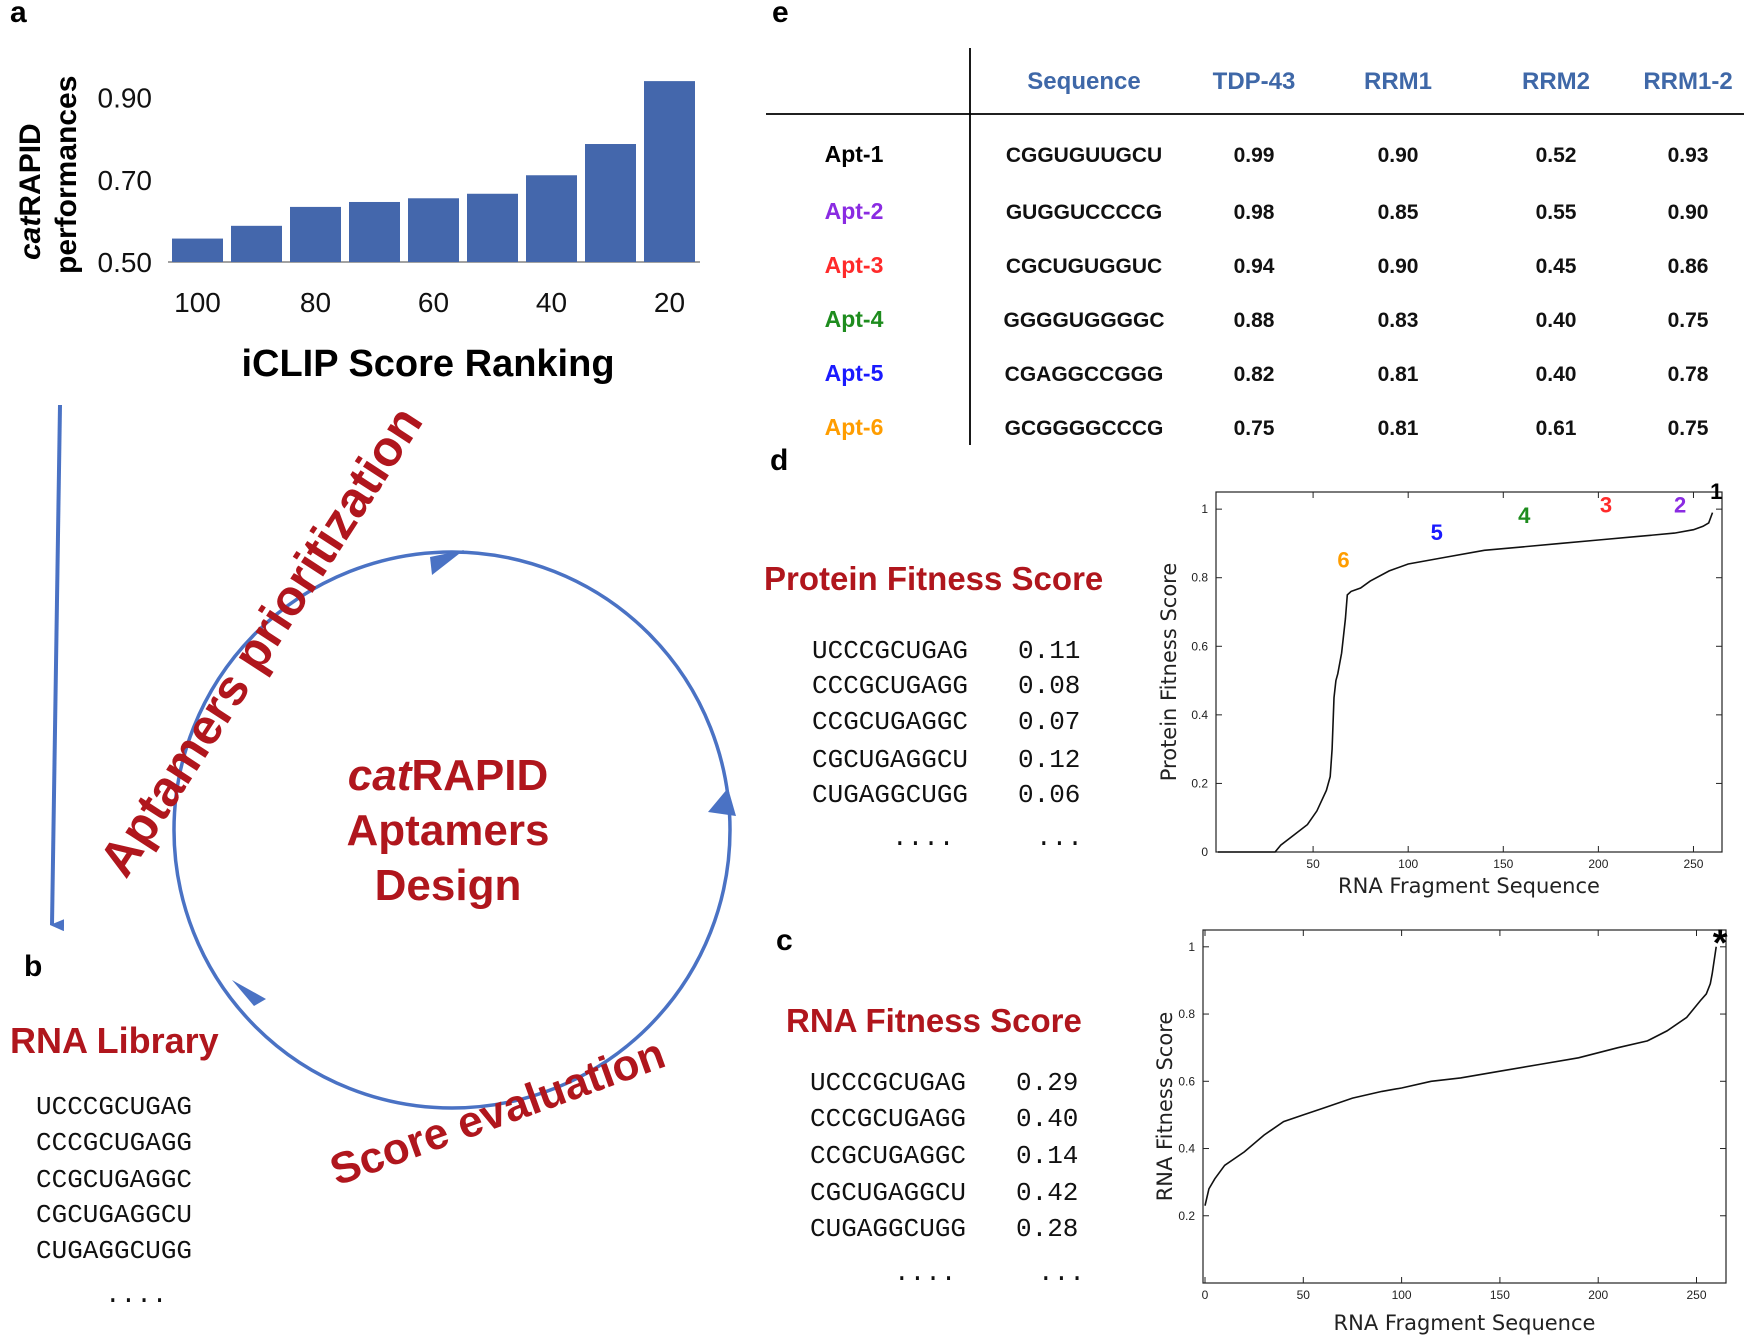 This screenshot has width=1744, height=1336. Describe the element at coordinates (854, 319) in the screenshot. I see `aptamer-name: Apt-4` at that location.